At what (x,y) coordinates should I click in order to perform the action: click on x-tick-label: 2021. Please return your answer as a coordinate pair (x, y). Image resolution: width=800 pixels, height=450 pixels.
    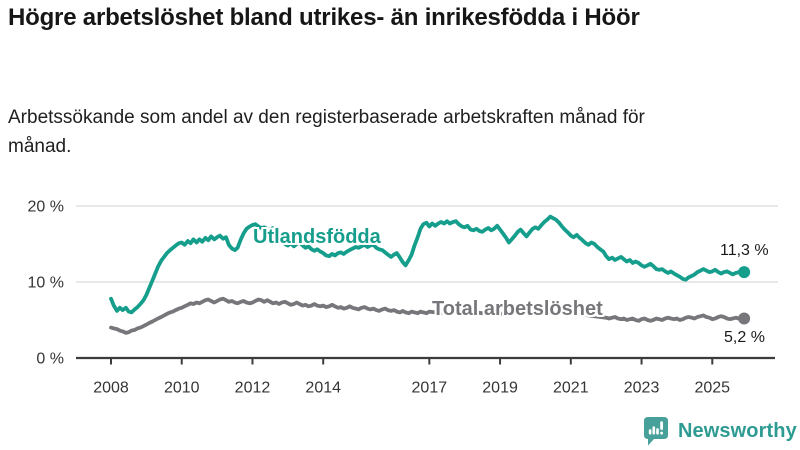
    Looking at the image, I should click on (571, 387).